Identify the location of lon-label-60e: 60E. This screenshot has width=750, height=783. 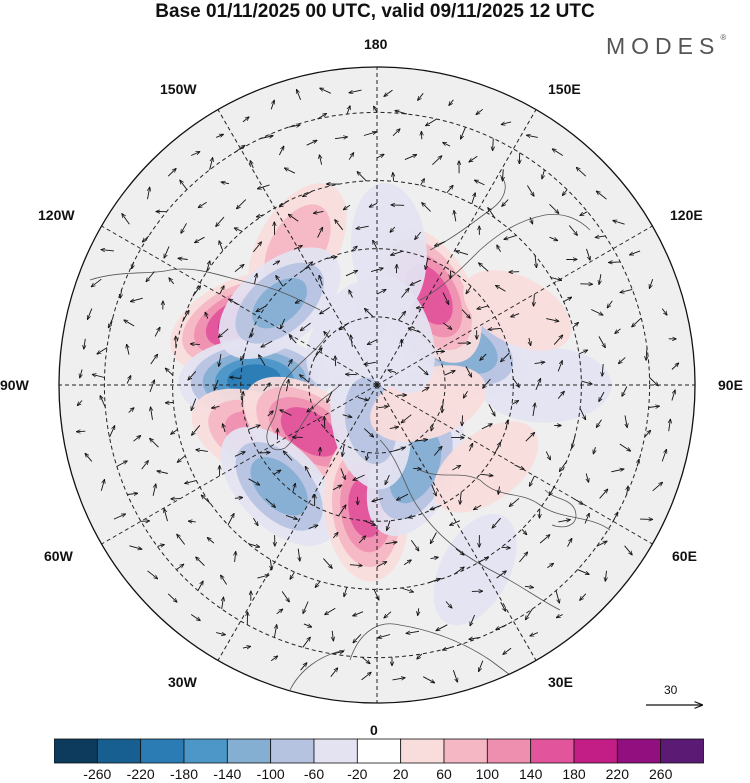
(684, 556).